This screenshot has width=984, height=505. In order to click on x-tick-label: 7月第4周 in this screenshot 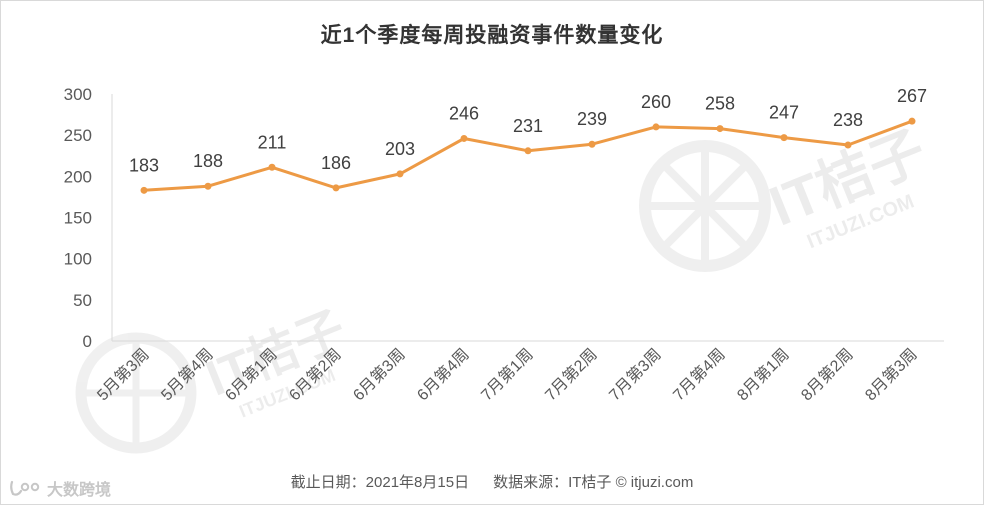, I will do `click(699, 374)`.